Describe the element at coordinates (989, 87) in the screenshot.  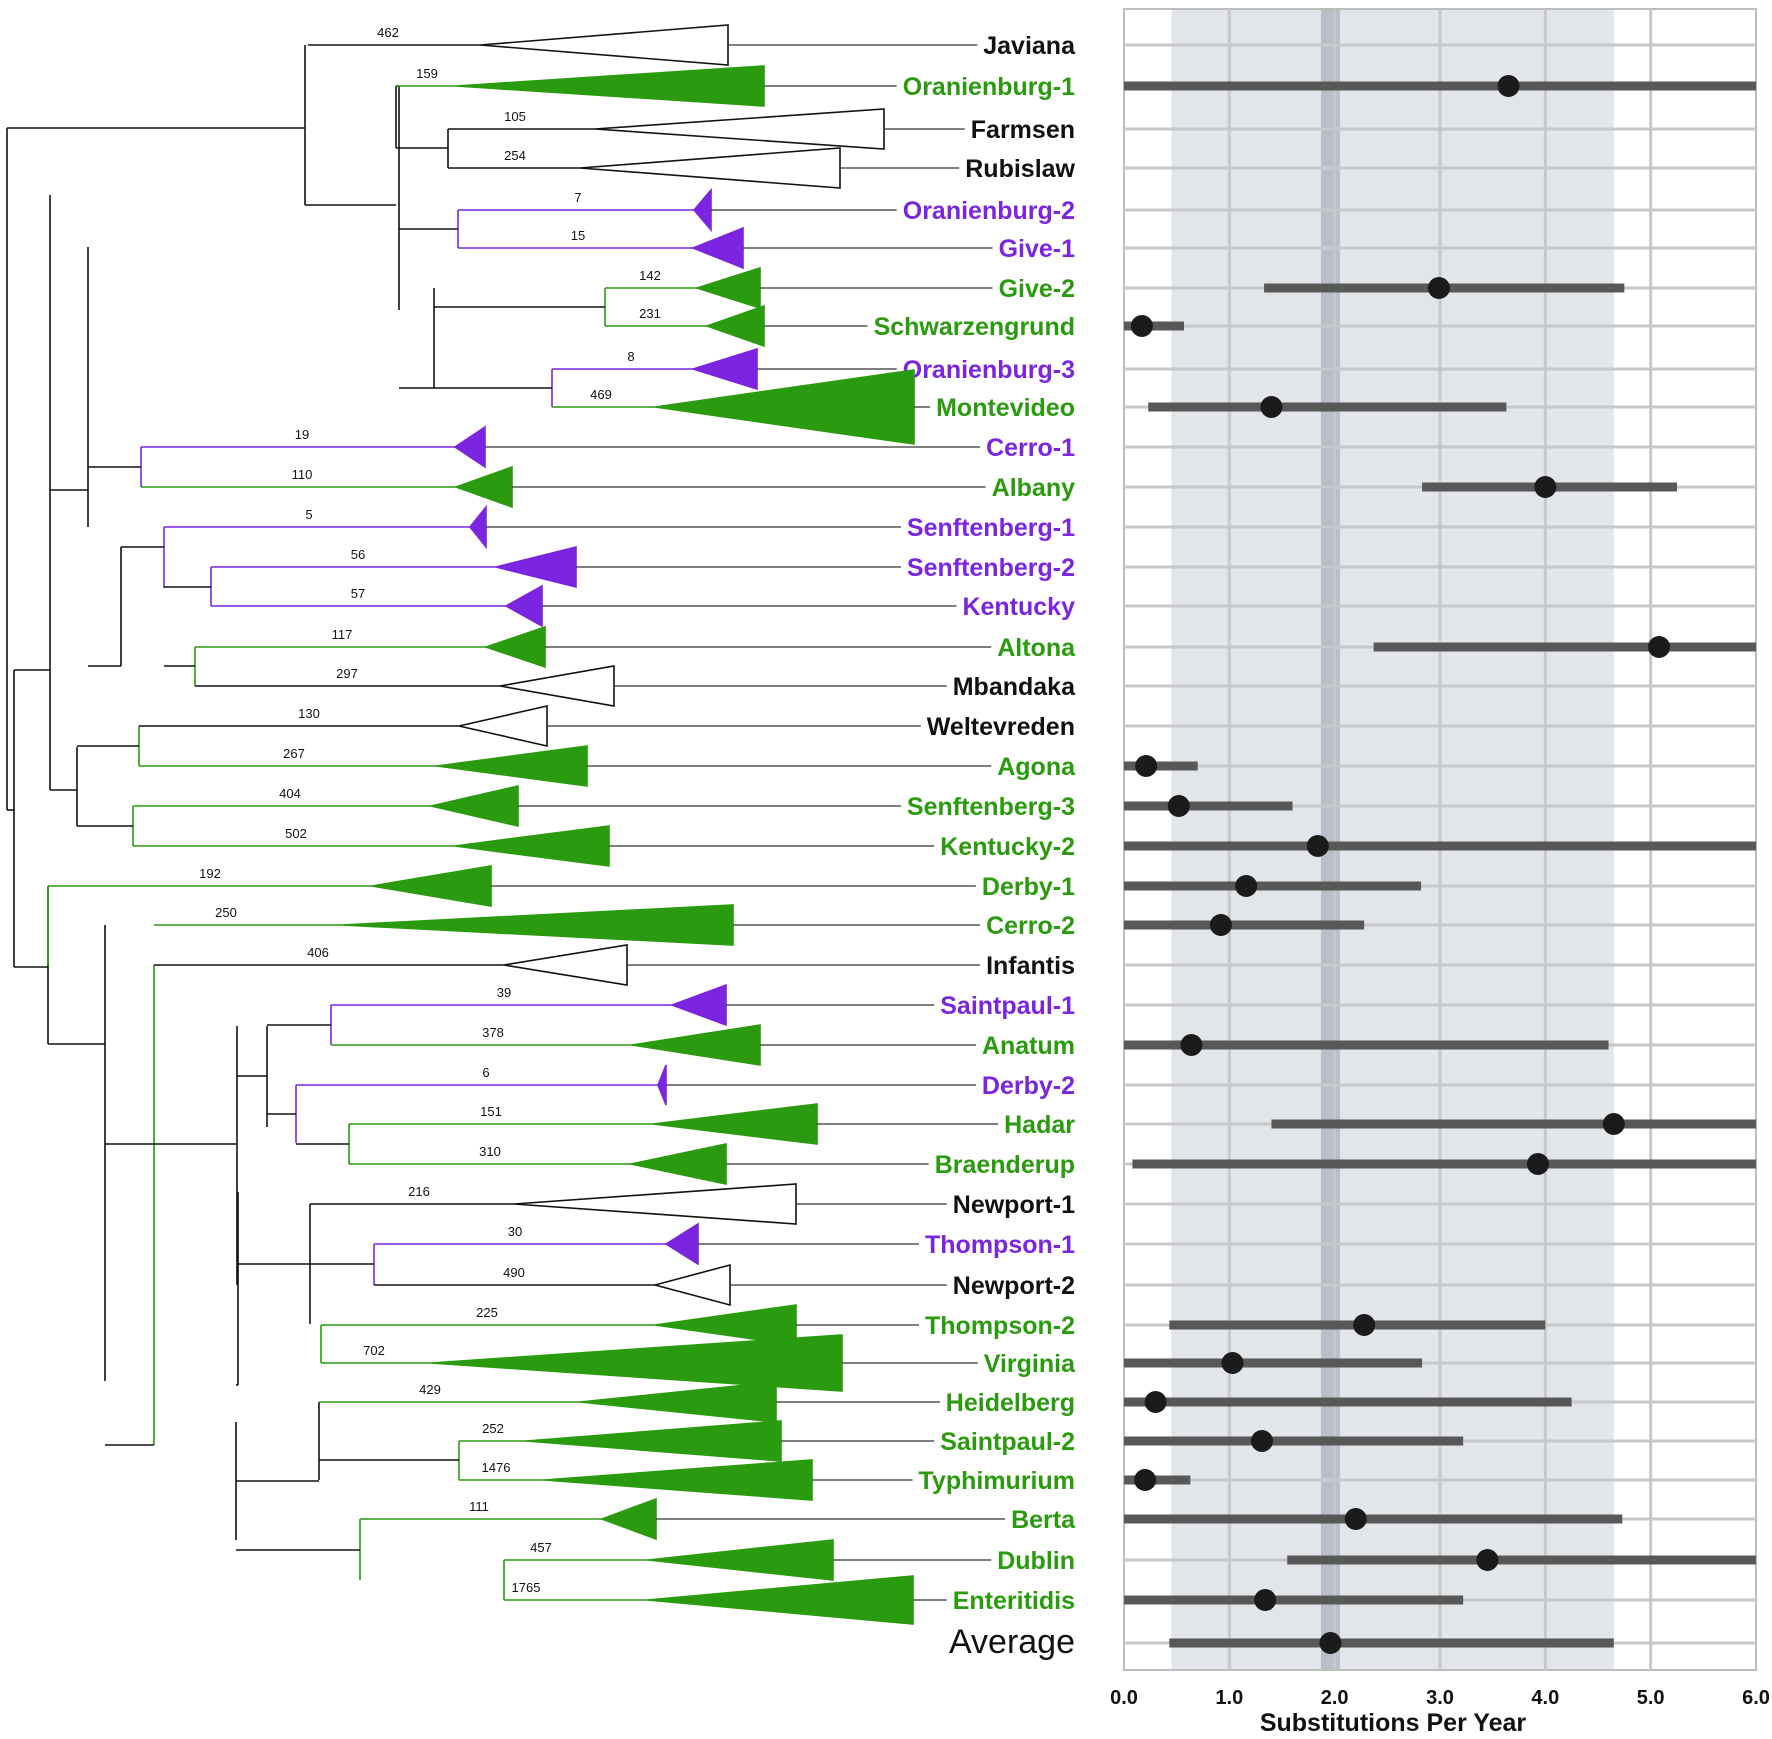
I see `clade-label: Oranienburg-1` at that location.